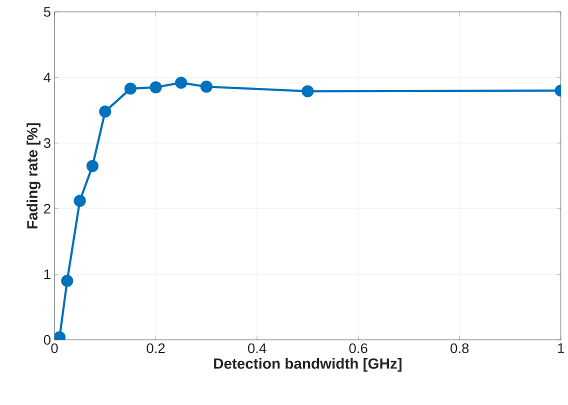  What do you see at coordinates (561, 348) in the screenshot?
I see `x-tick-label: 1` at bounding box center [561, 348].